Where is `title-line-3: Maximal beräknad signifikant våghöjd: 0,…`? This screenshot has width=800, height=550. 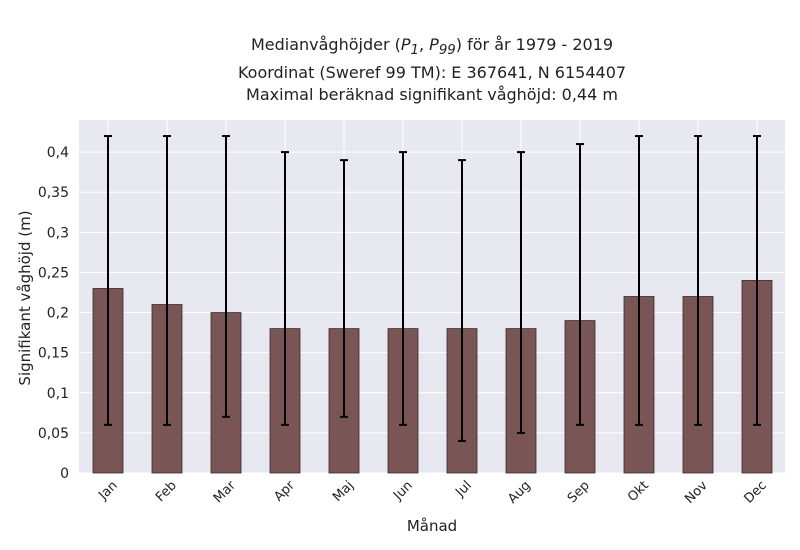
title-line-3: Maximal beräknad signifikant våghöjd: 0,… is located at coordinates (432, 95).